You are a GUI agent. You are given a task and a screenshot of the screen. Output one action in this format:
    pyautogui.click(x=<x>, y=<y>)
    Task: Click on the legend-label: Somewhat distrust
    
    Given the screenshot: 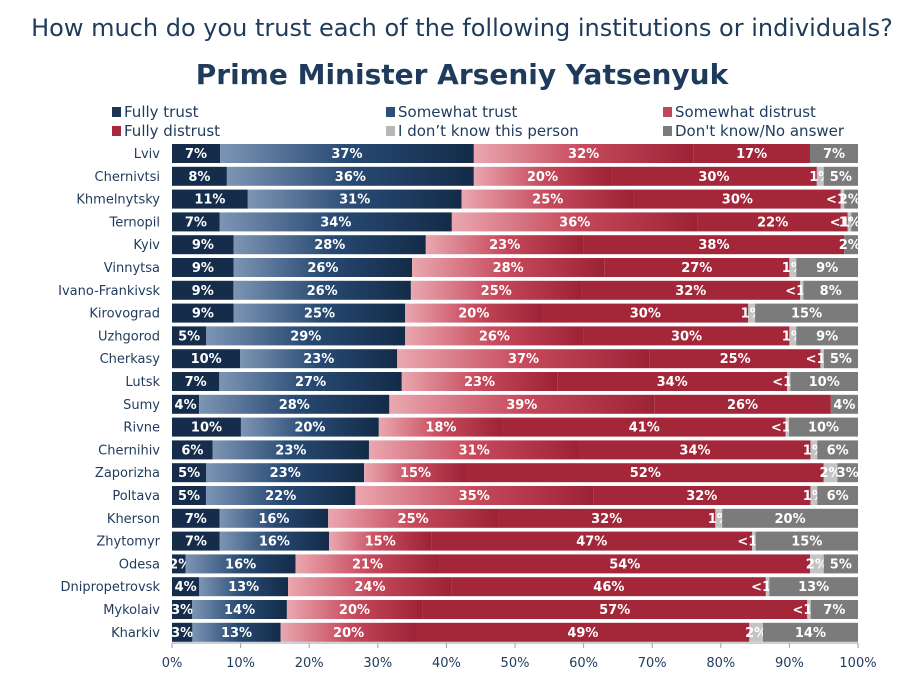 What is the action you would take?
    pyautogui.click(x=745, y=112)
    